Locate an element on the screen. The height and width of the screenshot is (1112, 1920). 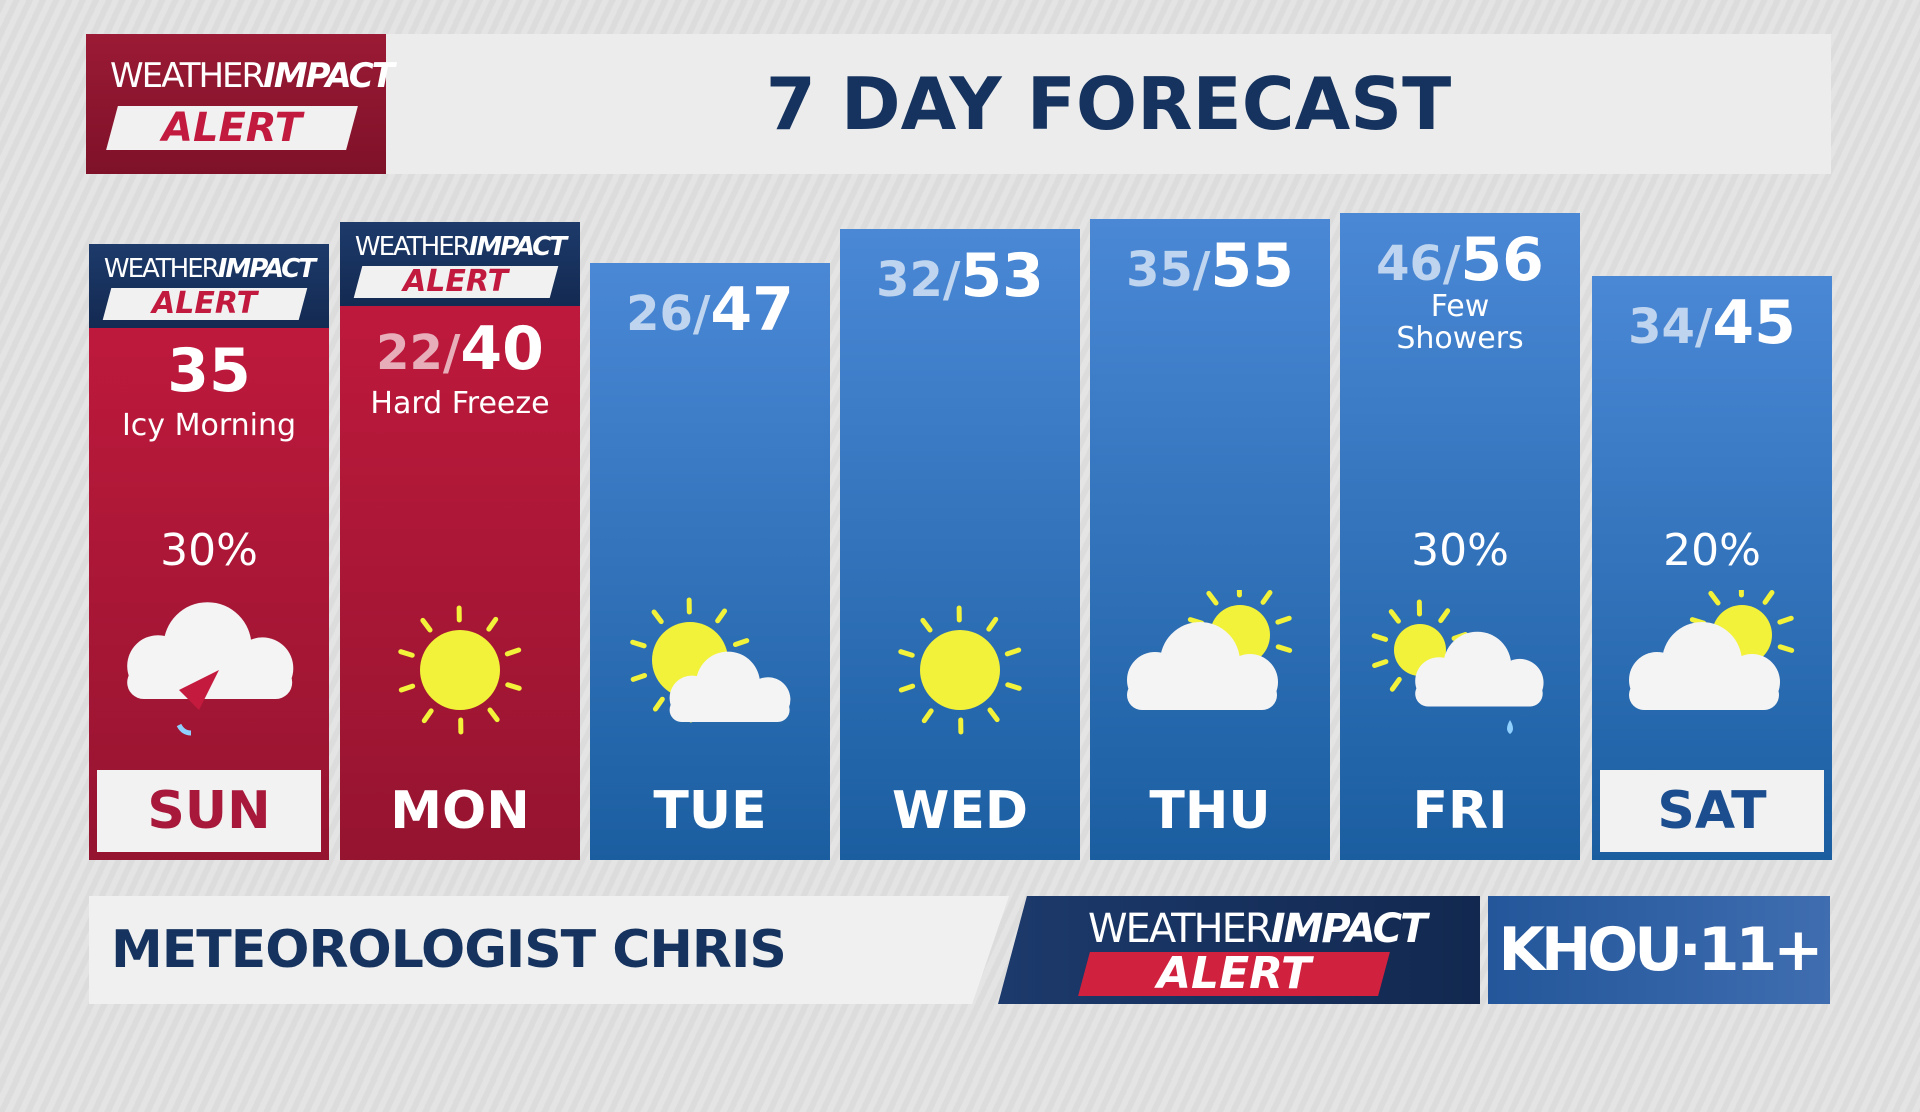
logo-weather: WEATHER is located at coordinates (186, 76).